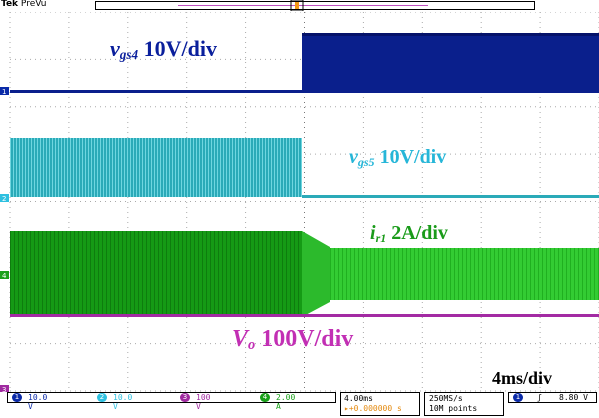  I want to click on ch4-ground-marker: 4, so click(4, 275).